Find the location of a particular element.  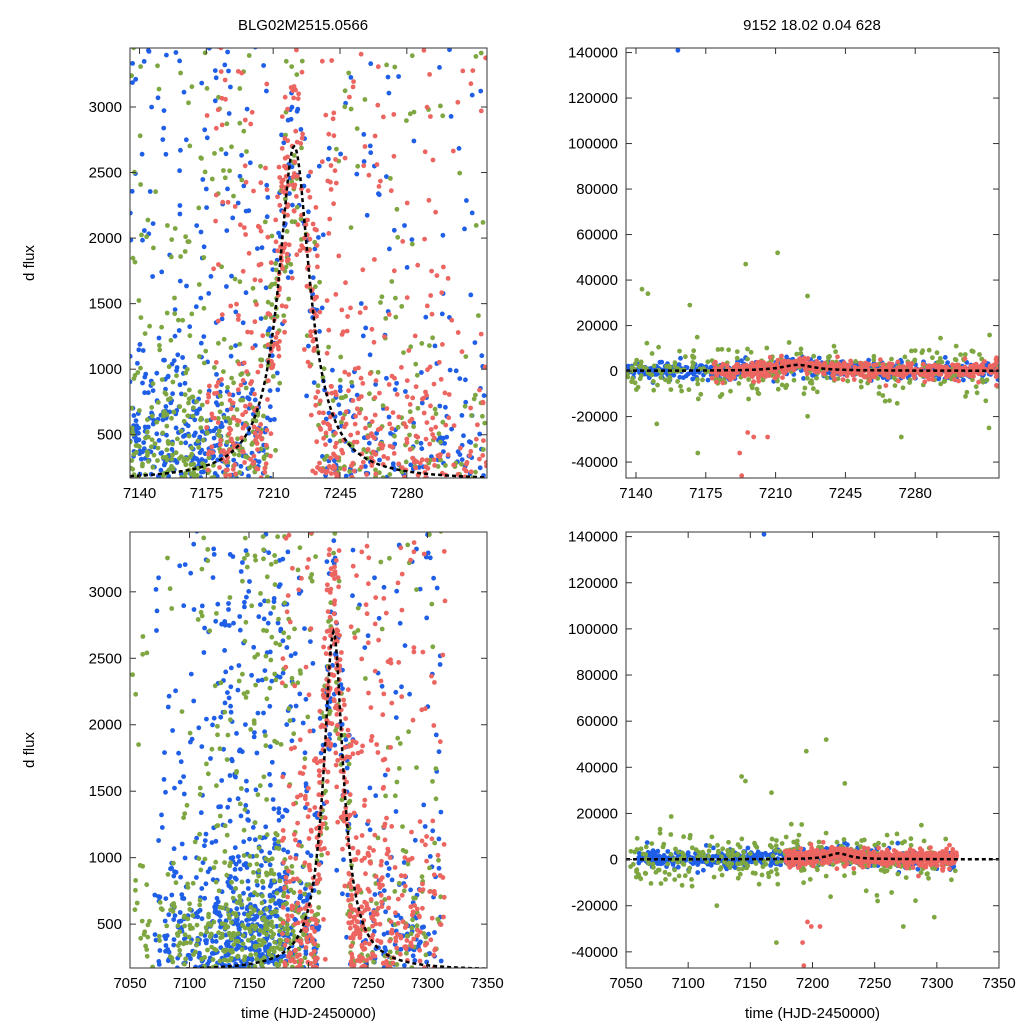

y-tick-label: 2500 is located at coordinates (105, 173).